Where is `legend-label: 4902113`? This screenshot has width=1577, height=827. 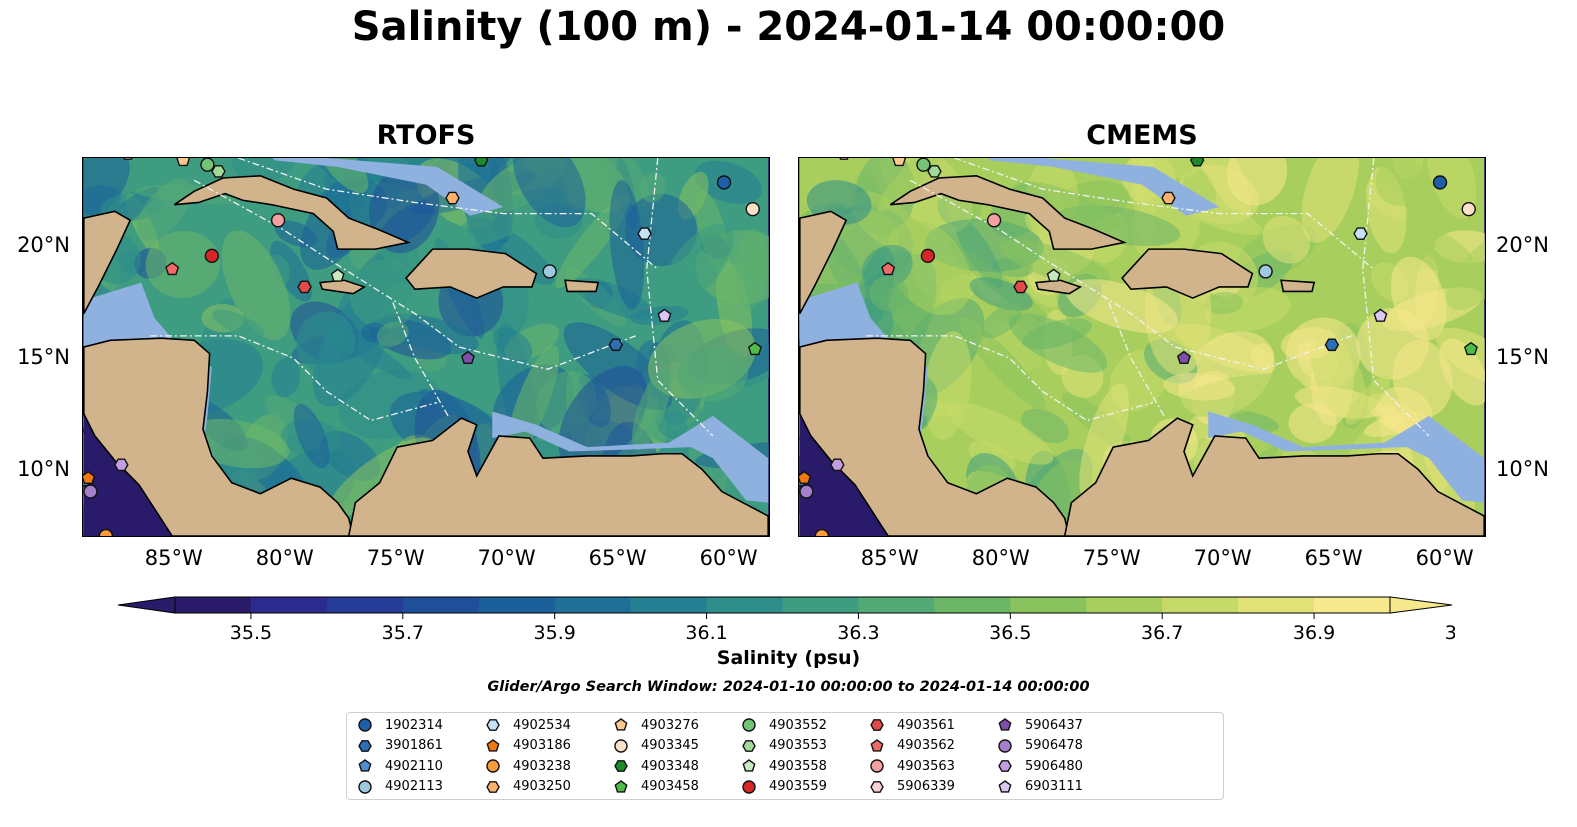 legend-label: 4902113 is located at coordinates (414, 786).